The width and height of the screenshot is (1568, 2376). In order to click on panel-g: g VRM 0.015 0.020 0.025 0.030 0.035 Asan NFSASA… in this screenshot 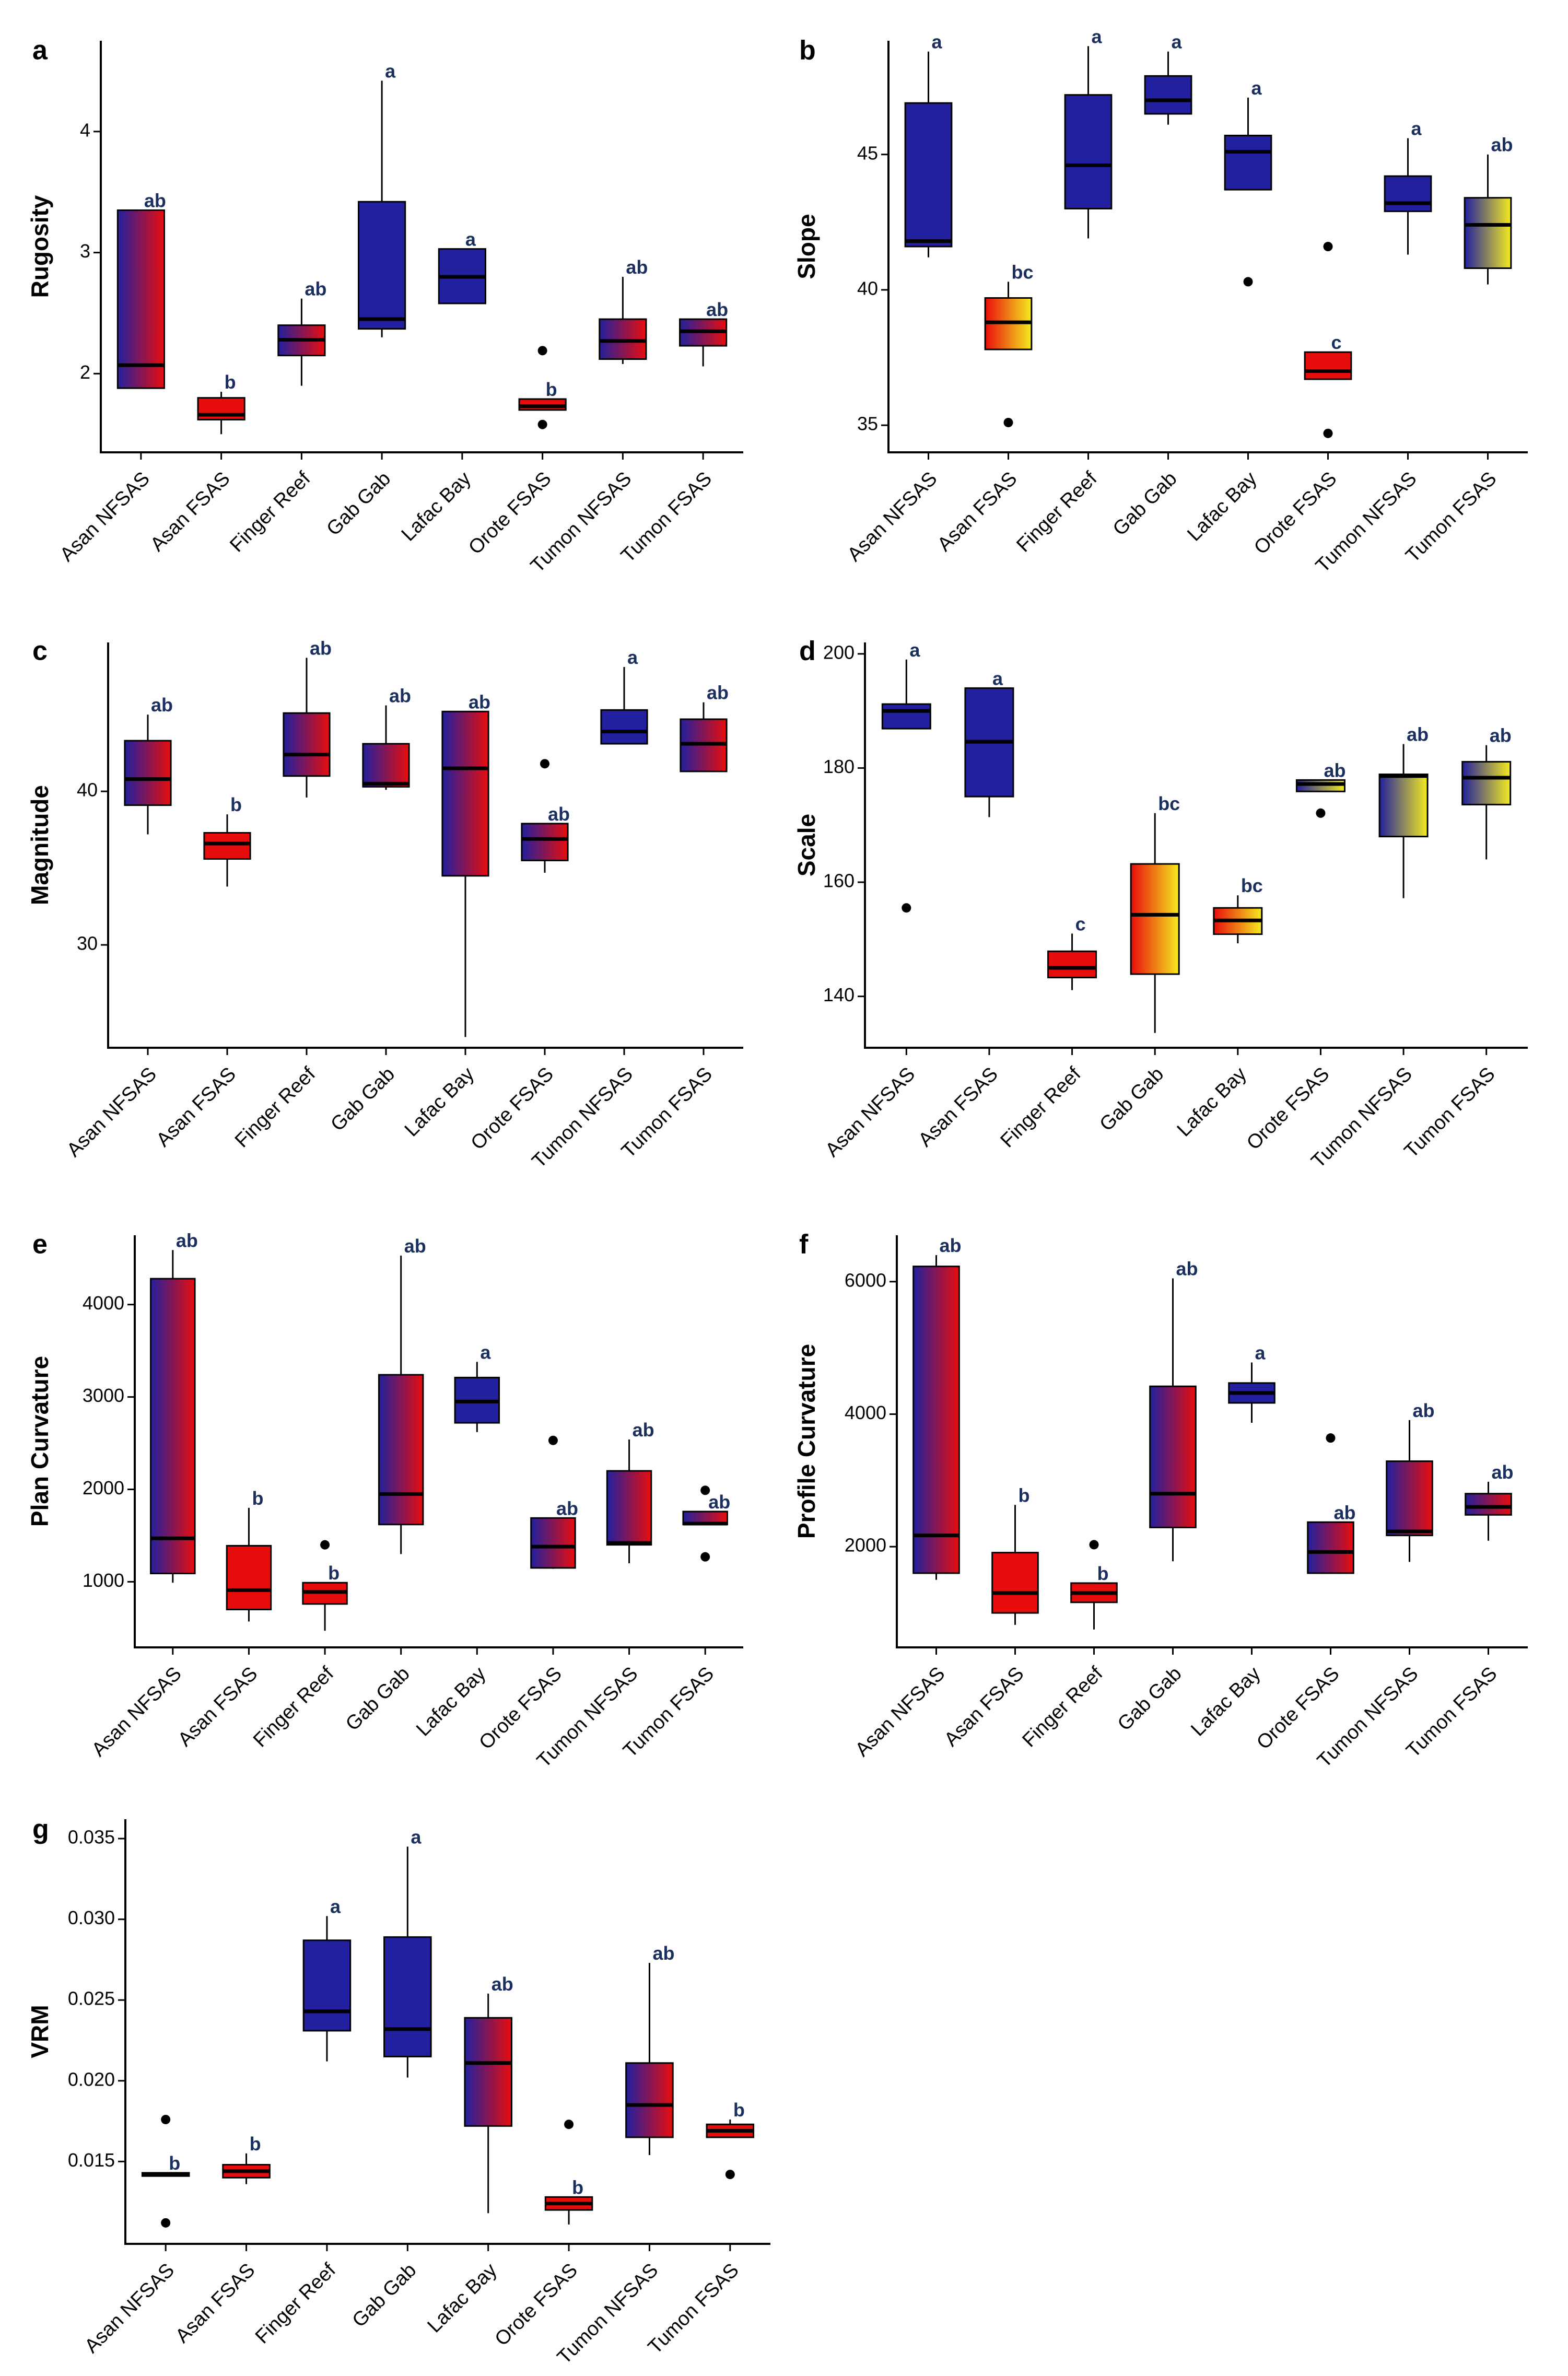, I will do `click(398, 2092)`.